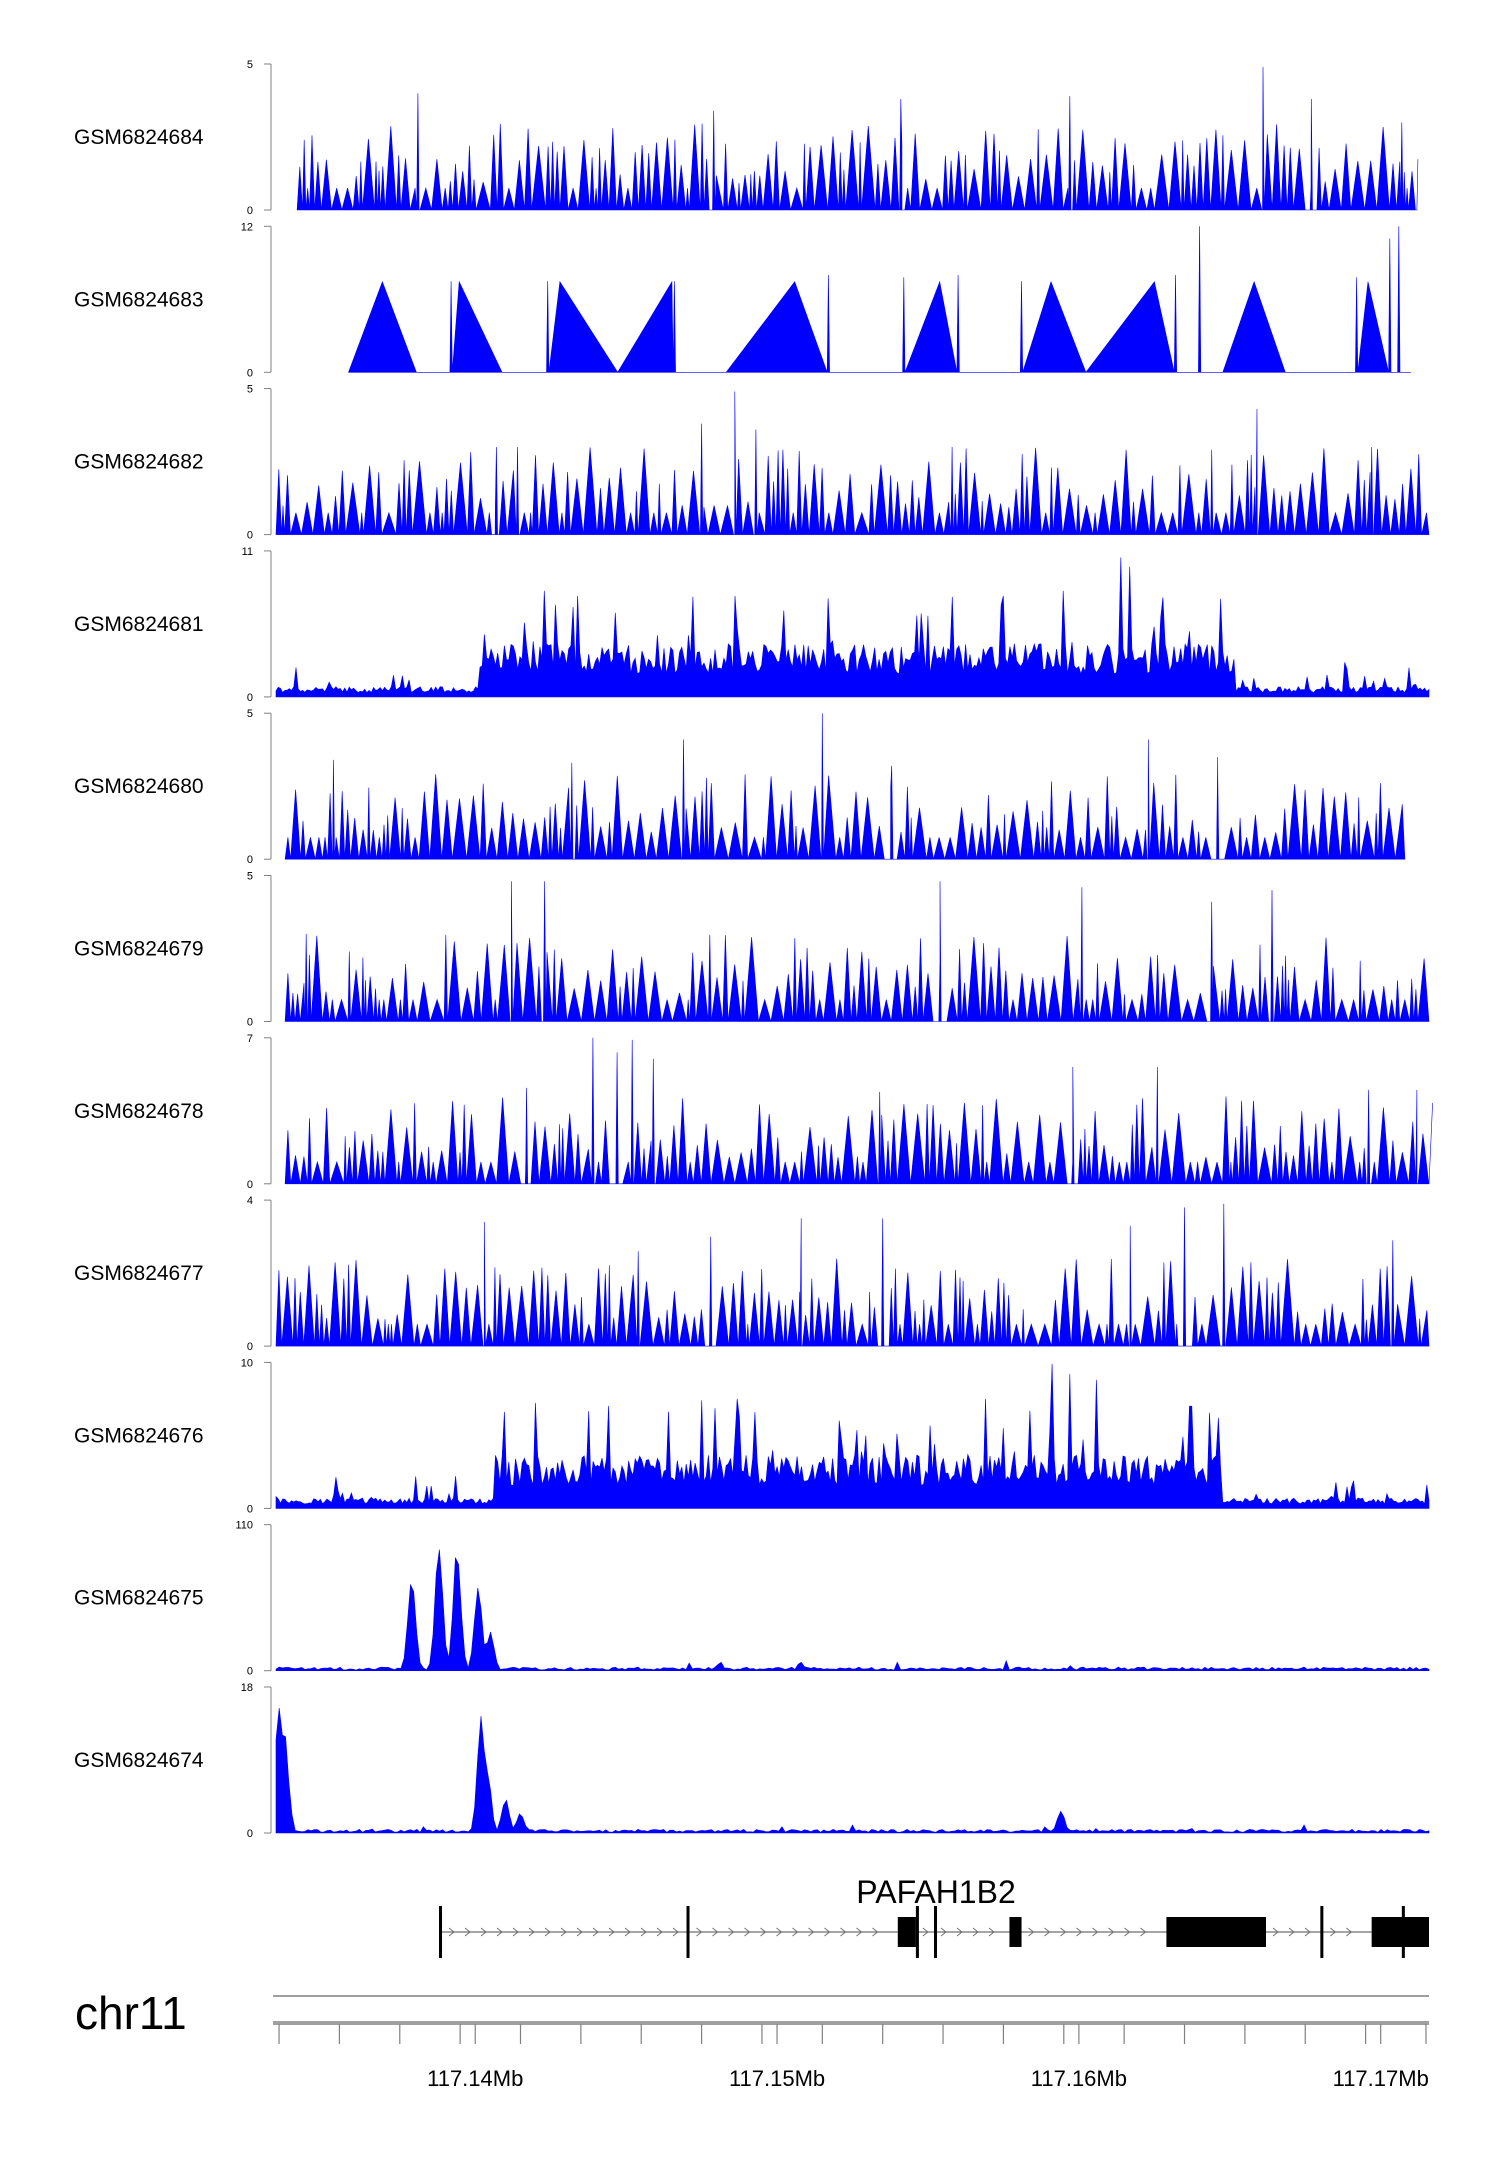  Describe the element at coordinates (1381, 2078) in the screenshot. I see `x-tick-label: 117.17Mb` at that location.